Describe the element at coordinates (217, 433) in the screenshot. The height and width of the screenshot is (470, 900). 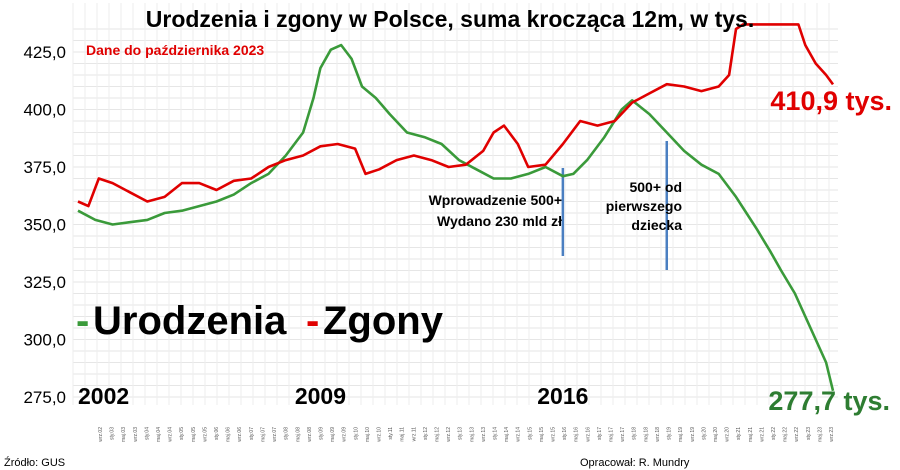
I see `x-tick-label: sty.06` at that location.